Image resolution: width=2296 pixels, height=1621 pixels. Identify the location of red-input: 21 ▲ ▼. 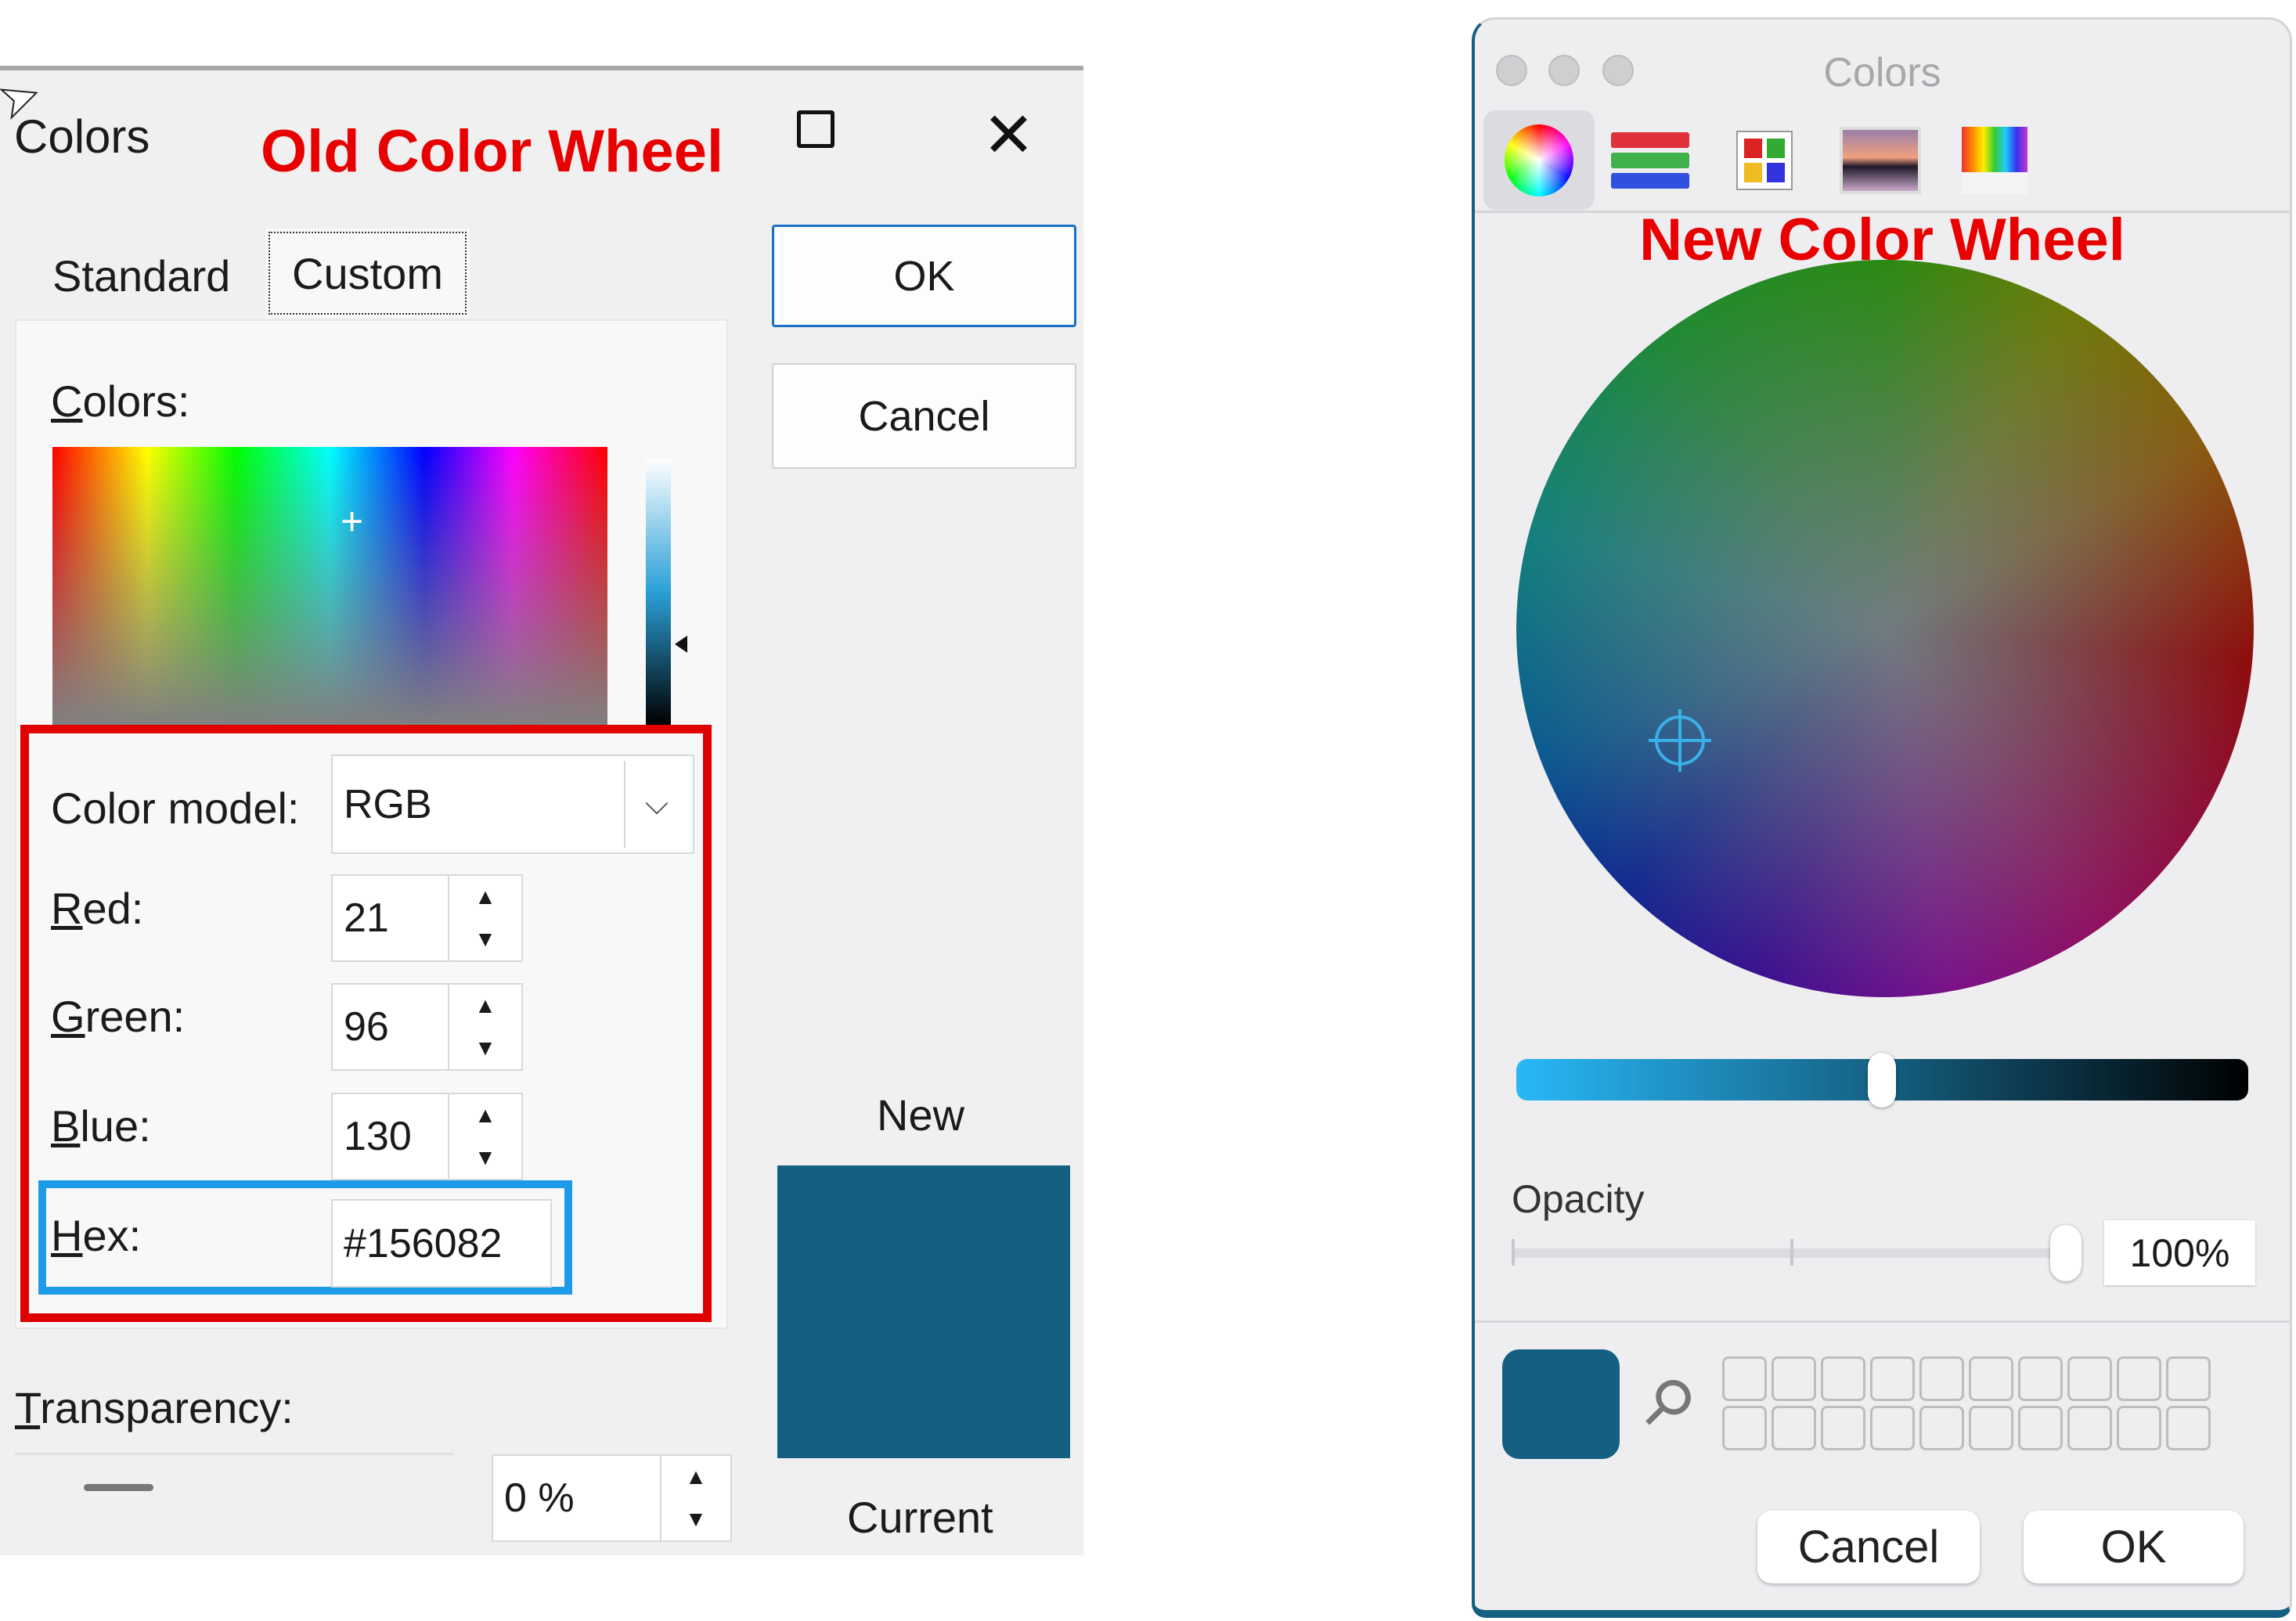
(427, 918).